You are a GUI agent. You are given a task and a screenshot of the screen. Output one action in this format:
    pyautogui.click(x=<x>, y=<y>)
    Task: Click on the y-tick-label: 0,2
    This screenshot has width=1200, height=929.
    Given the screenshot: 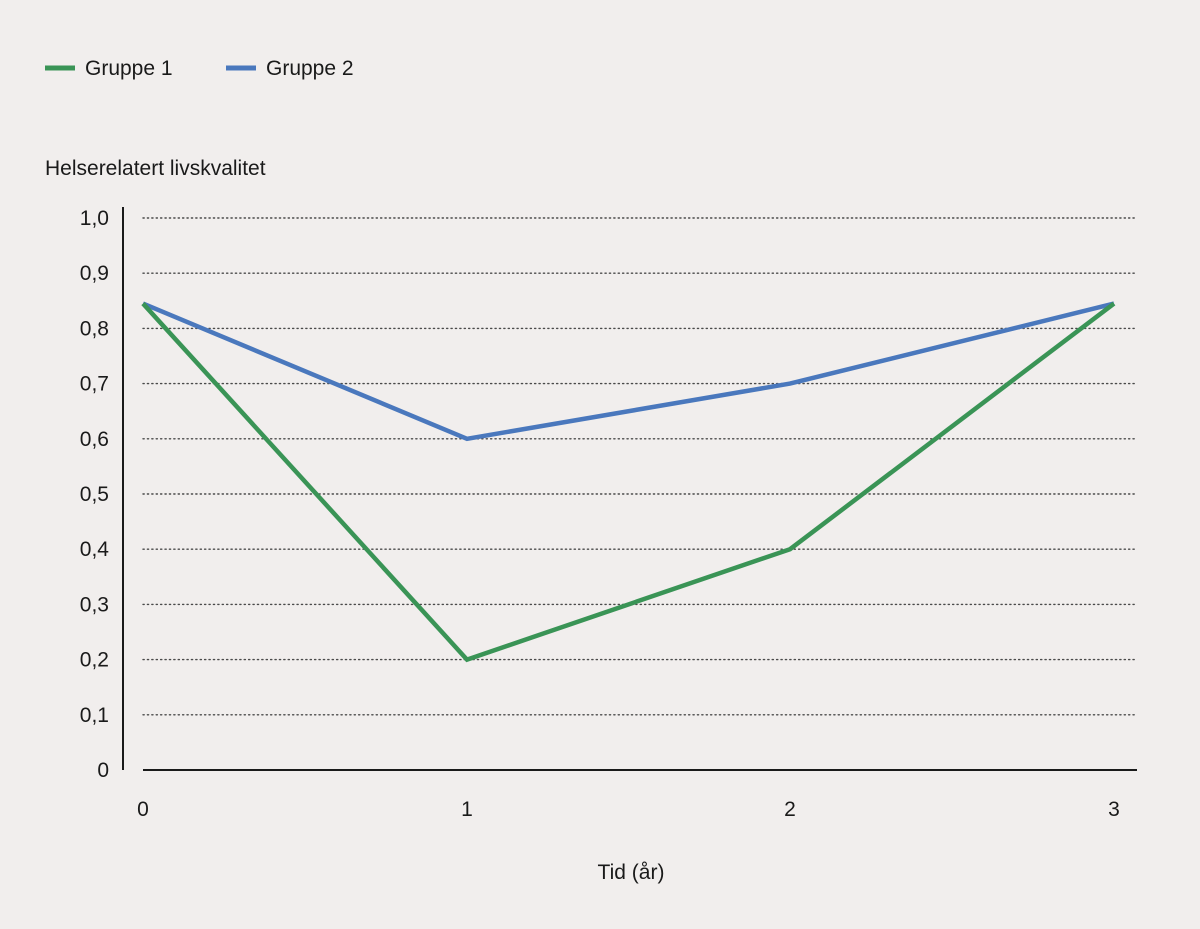 What is the action you would take?
    pyautogui.click(x=94, y=660)
    